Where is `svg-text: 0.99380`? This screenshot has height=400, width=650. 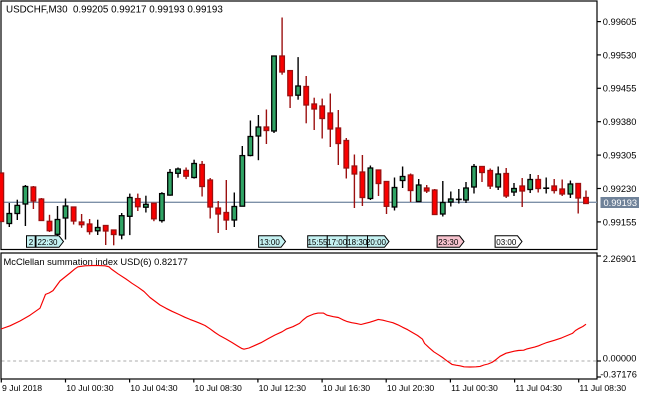 svg-text: 0.99380 is located at coordinates (620, 122).